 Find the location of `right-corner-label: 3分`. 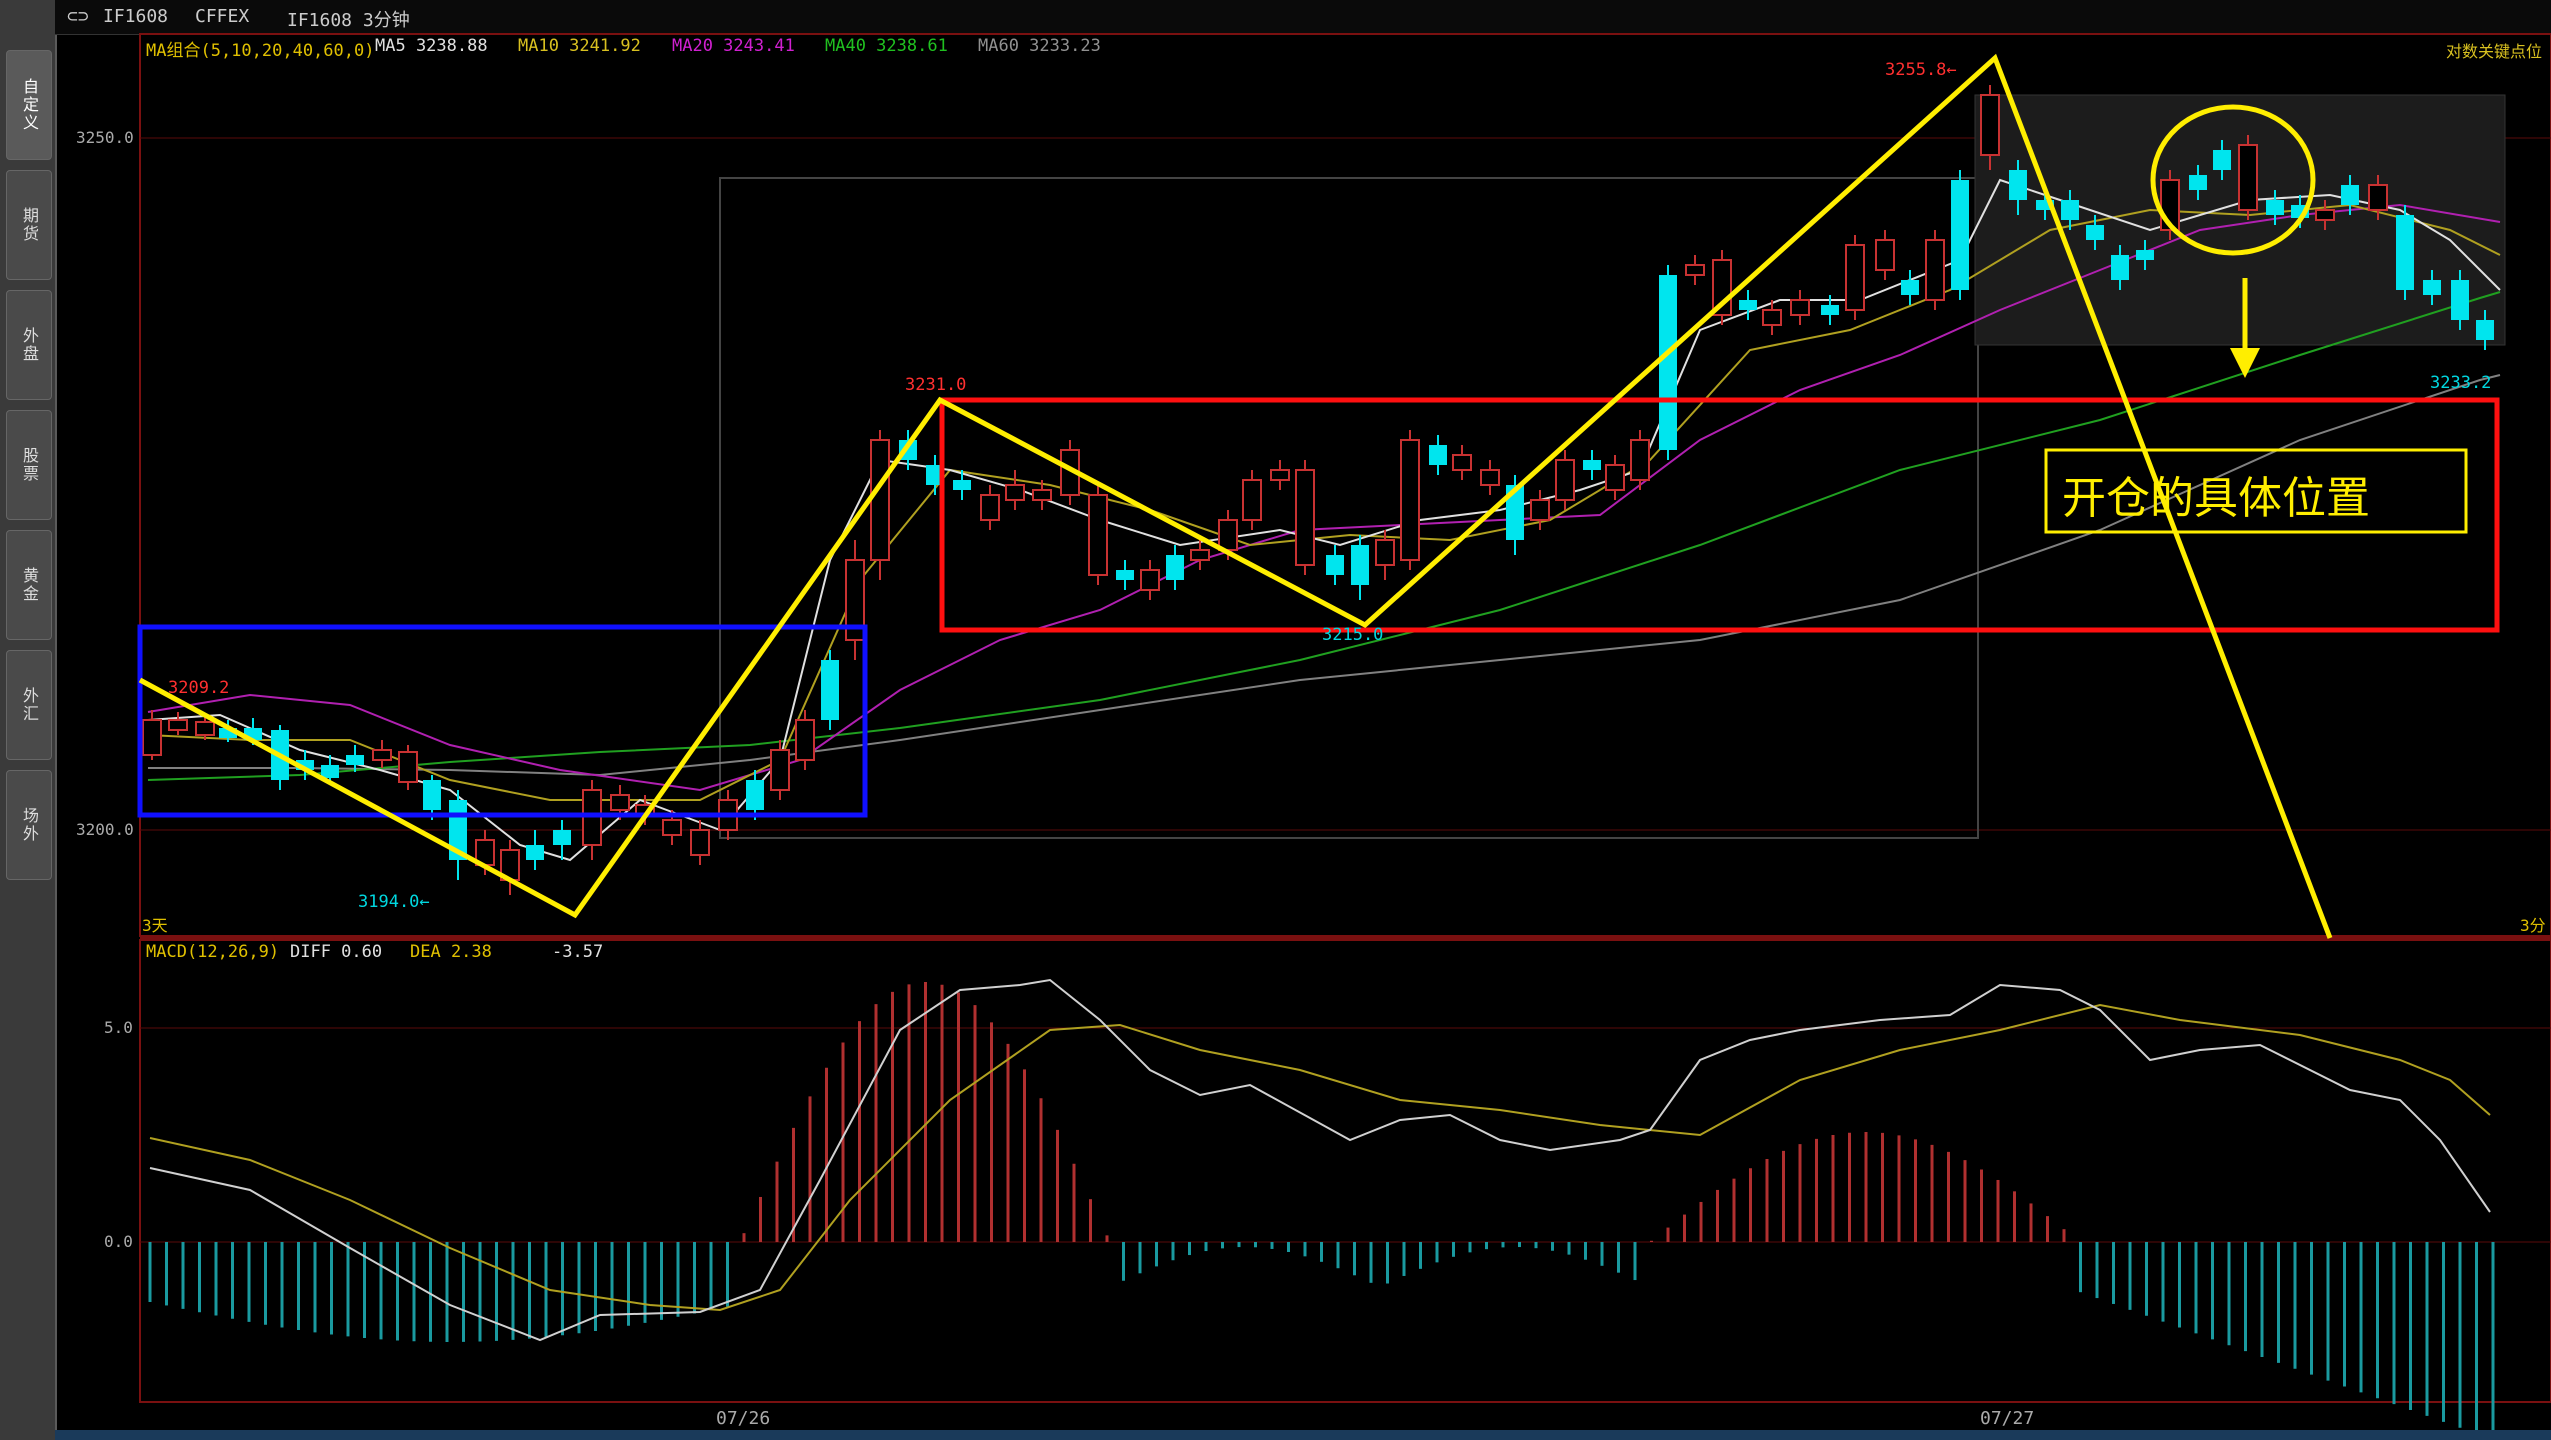

right-corner-label: 3分 is located at coordinates (2533, 925).